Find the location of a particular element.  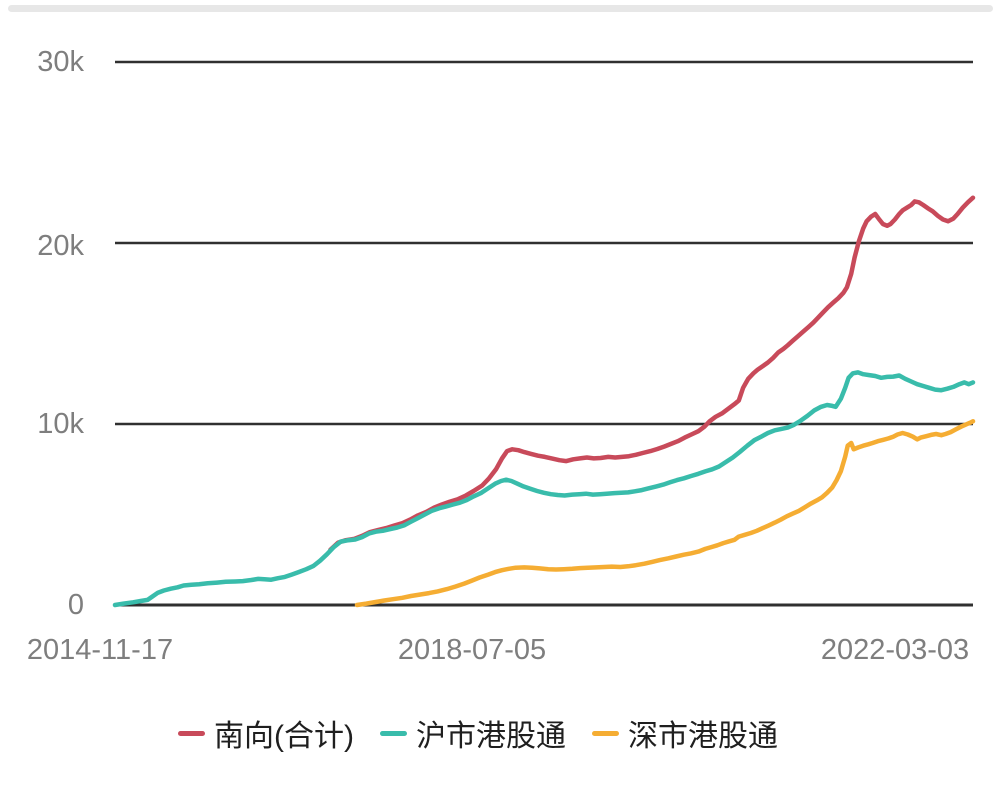

legend-label: 深市港股通 is located at coordinates (702, 736).